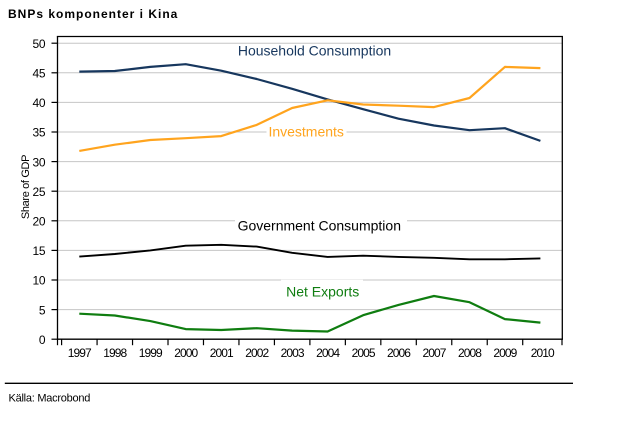 This screenshot has width=619, height=429. Describe the element at coordinates (26, 187) in the screenshot. I see `svg-text: Share of GDP` at that location.